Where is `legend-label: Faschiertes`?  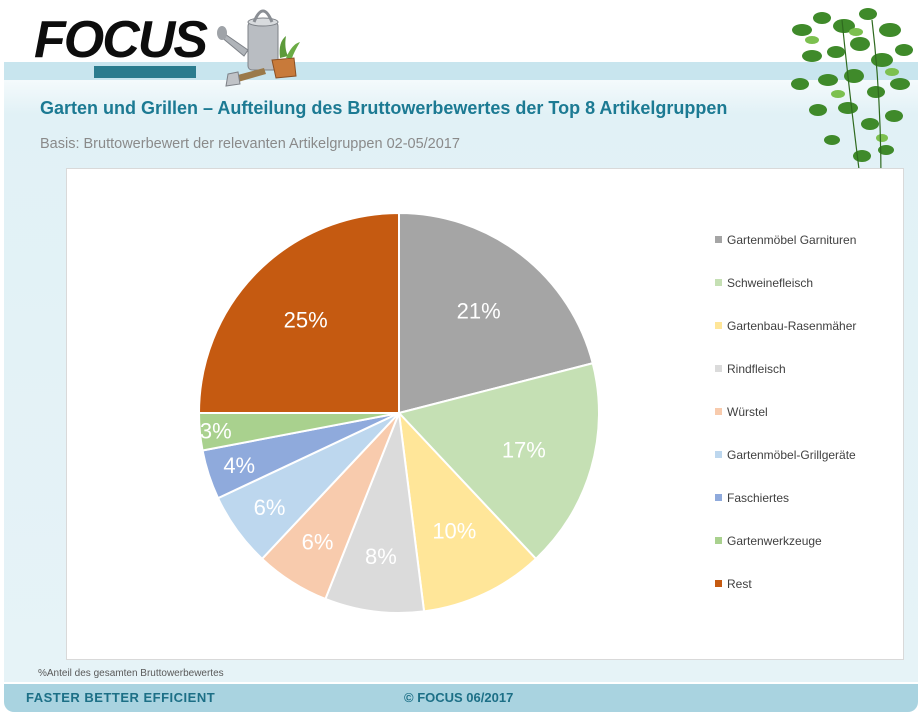 legend-label: Faschiertes is located at coordinates (758, 498).